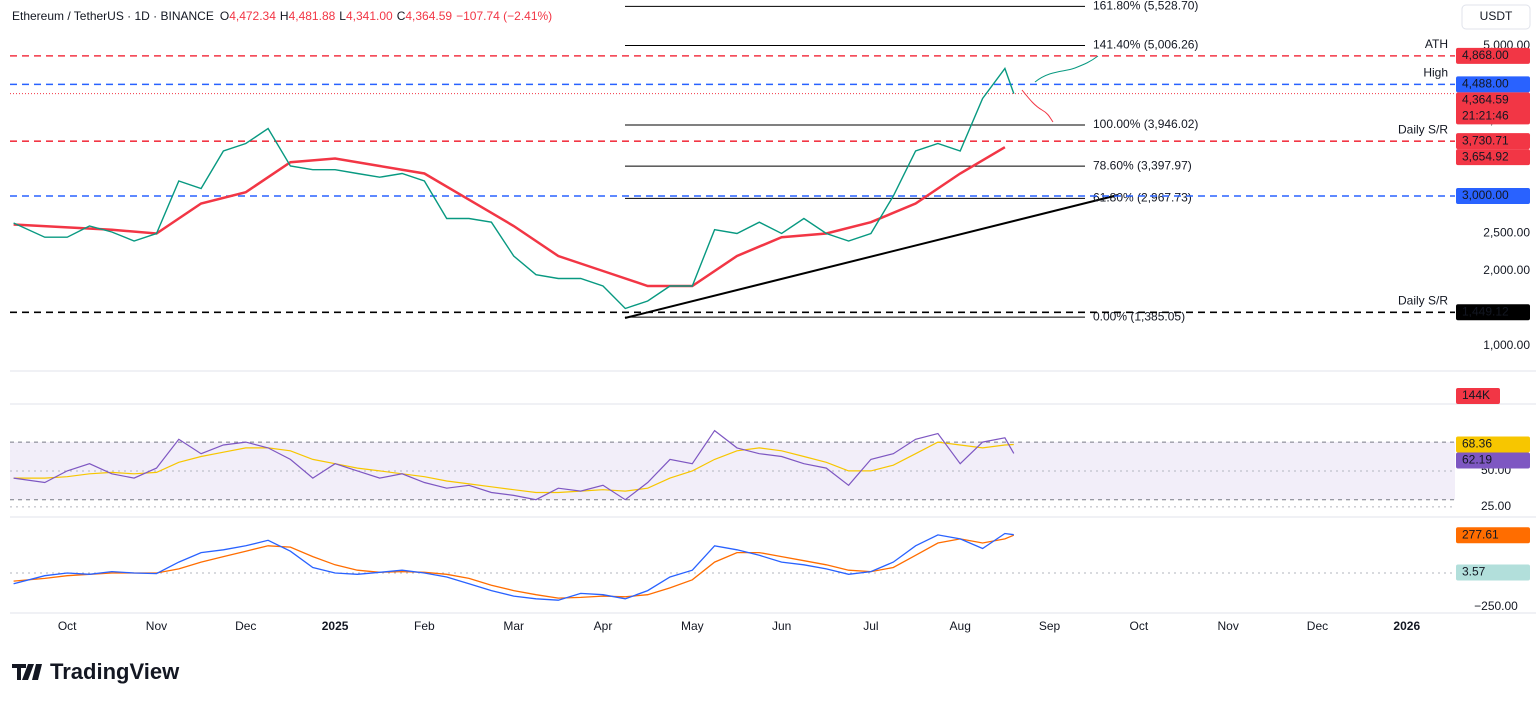 This screenshot has height=705, width=1536. I want to click on x-tick-label: Mar, so click(513, 626).